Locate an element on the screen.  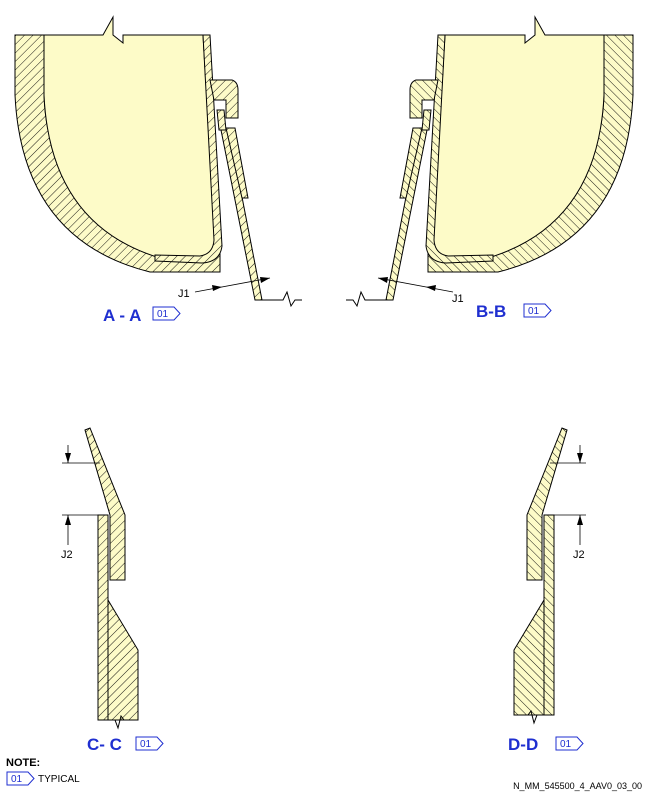
section-aa-skin is located at coordinates (188, 149).